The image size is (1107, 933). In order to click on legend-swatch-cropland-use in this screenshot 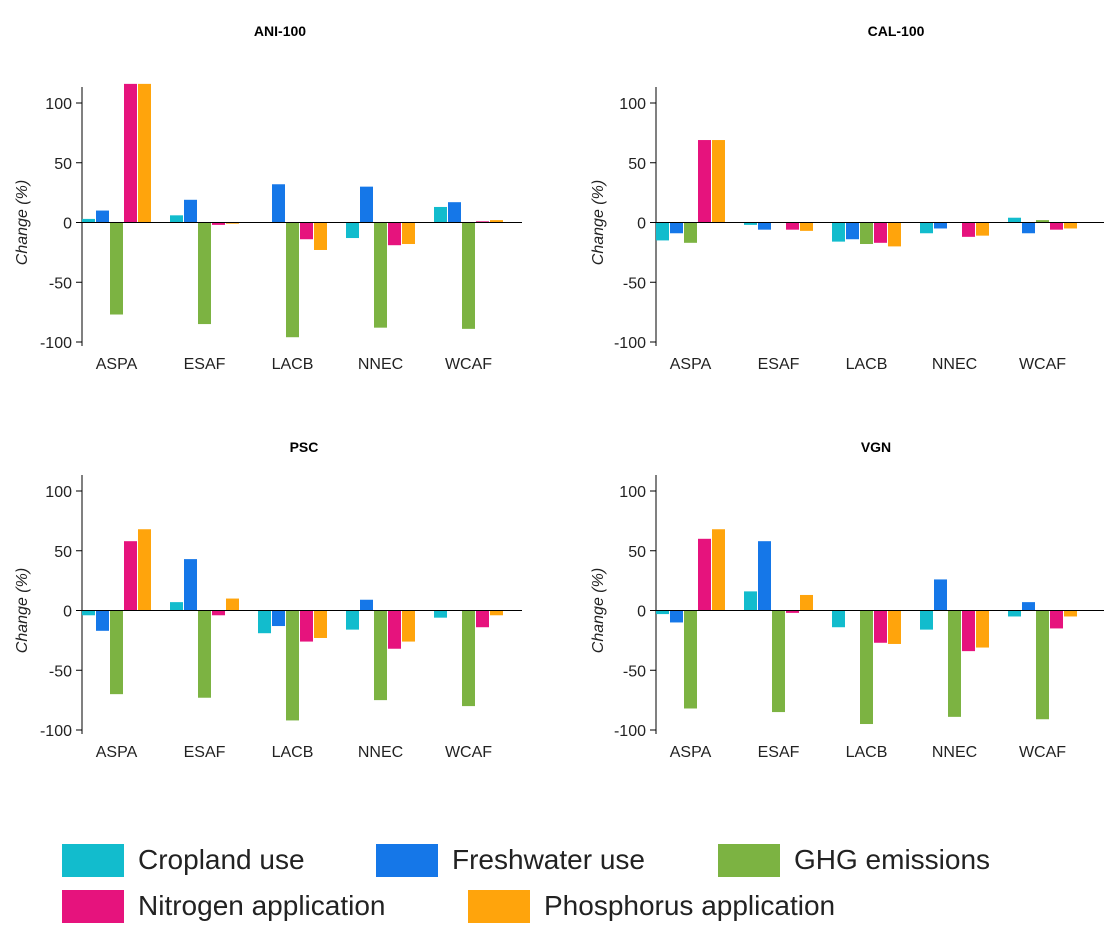, I will do `click(93, 860)`.